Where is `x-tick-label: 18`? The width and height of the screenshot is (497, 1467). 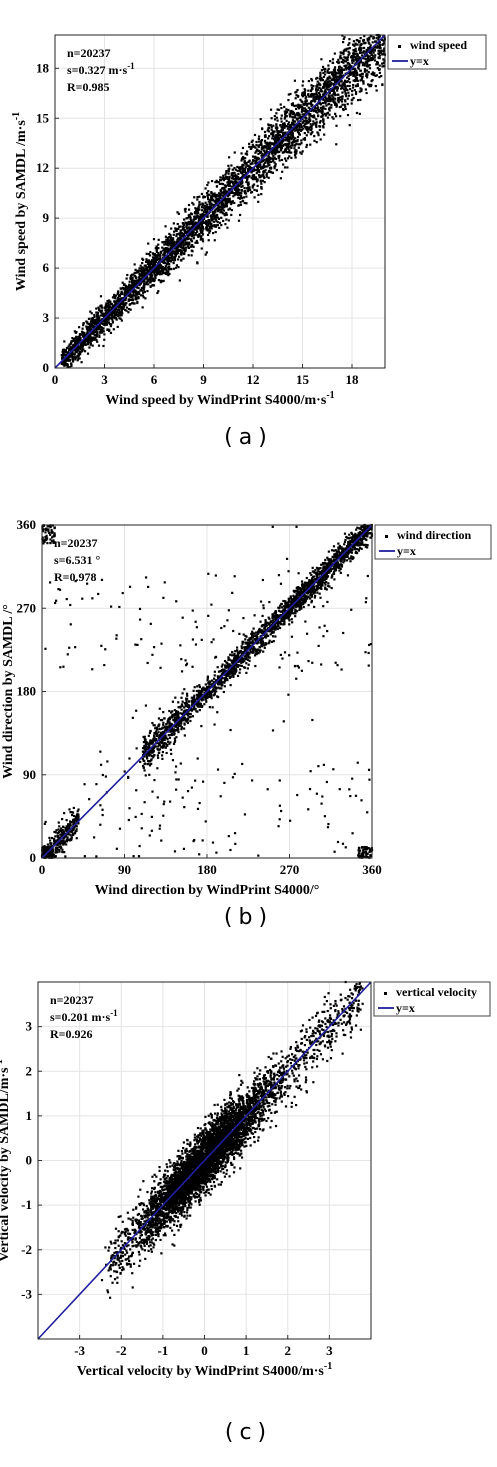
x-tick-label: 18 is located at coordinates (353, 379).